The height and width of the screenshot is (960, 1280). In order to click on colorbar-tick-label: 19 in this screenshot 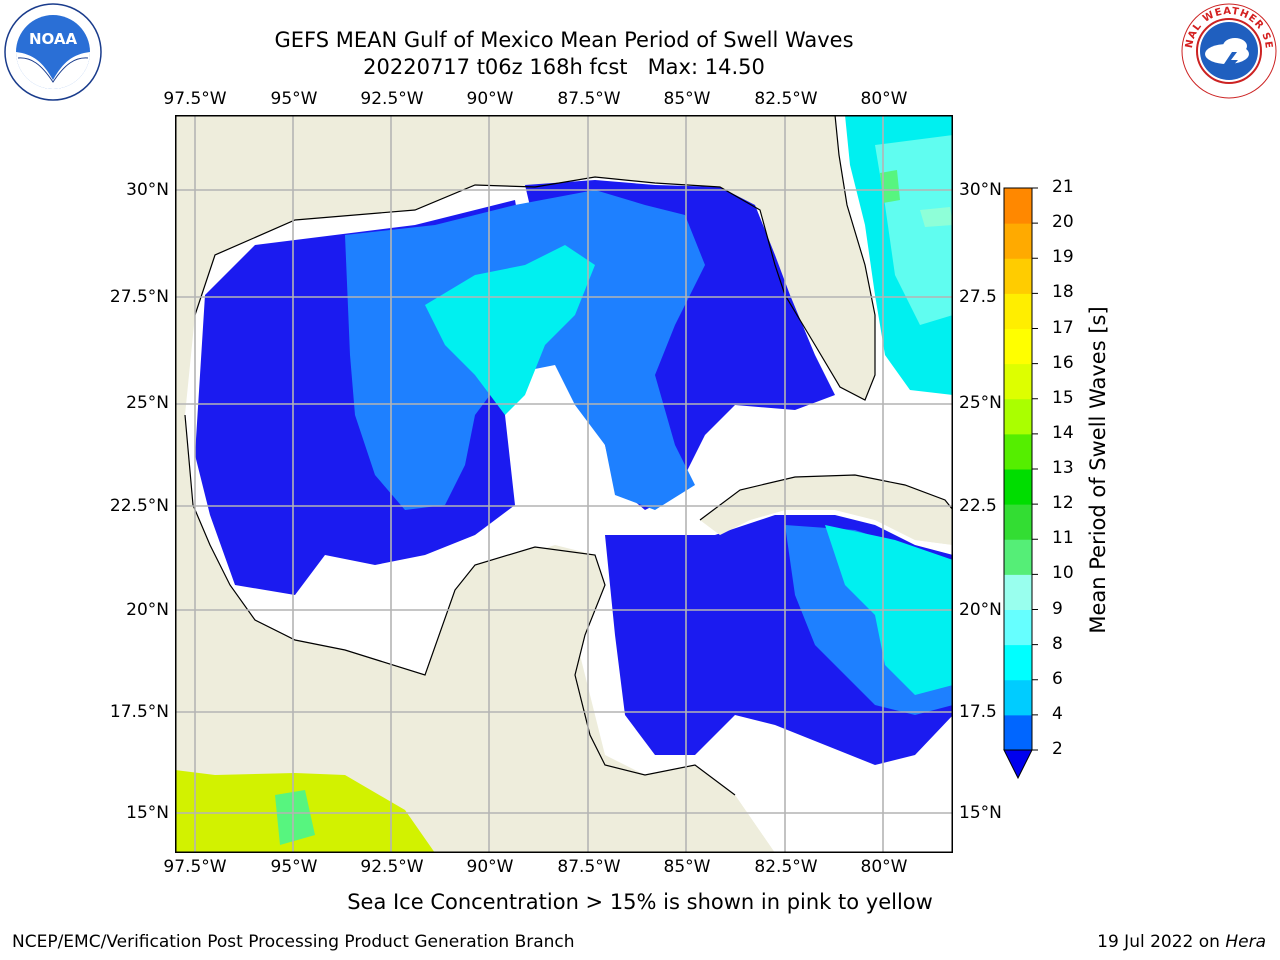, I will do `click(1063, 257)`.